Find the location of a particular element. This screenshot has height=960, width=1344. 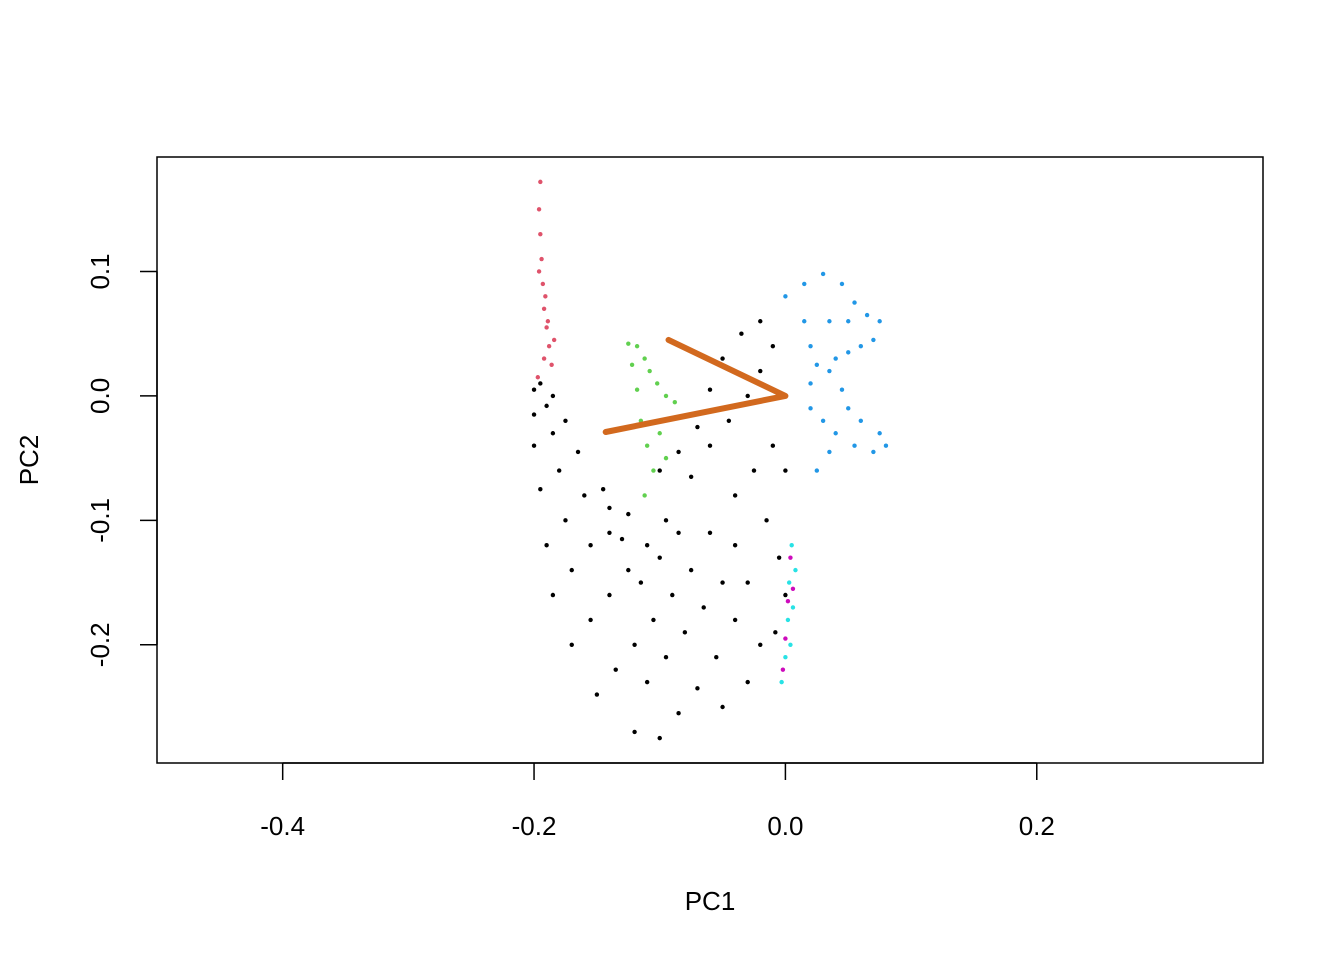

x-axis-title: PC1 is located at coordinates (710, 901).